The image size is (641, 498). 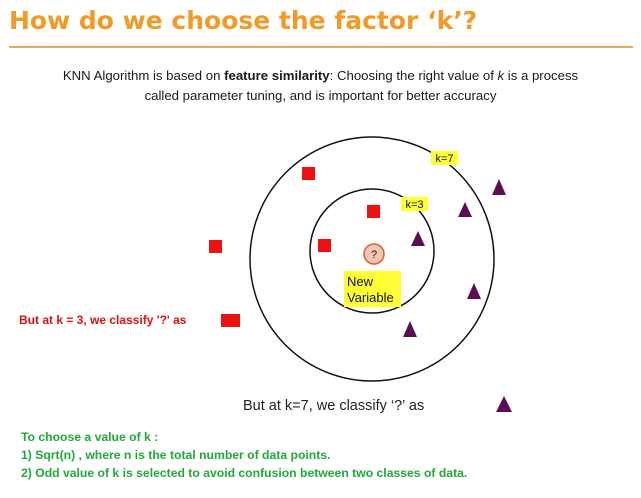 I want to click on query-symbol: ?, so click(x=374, y=255).